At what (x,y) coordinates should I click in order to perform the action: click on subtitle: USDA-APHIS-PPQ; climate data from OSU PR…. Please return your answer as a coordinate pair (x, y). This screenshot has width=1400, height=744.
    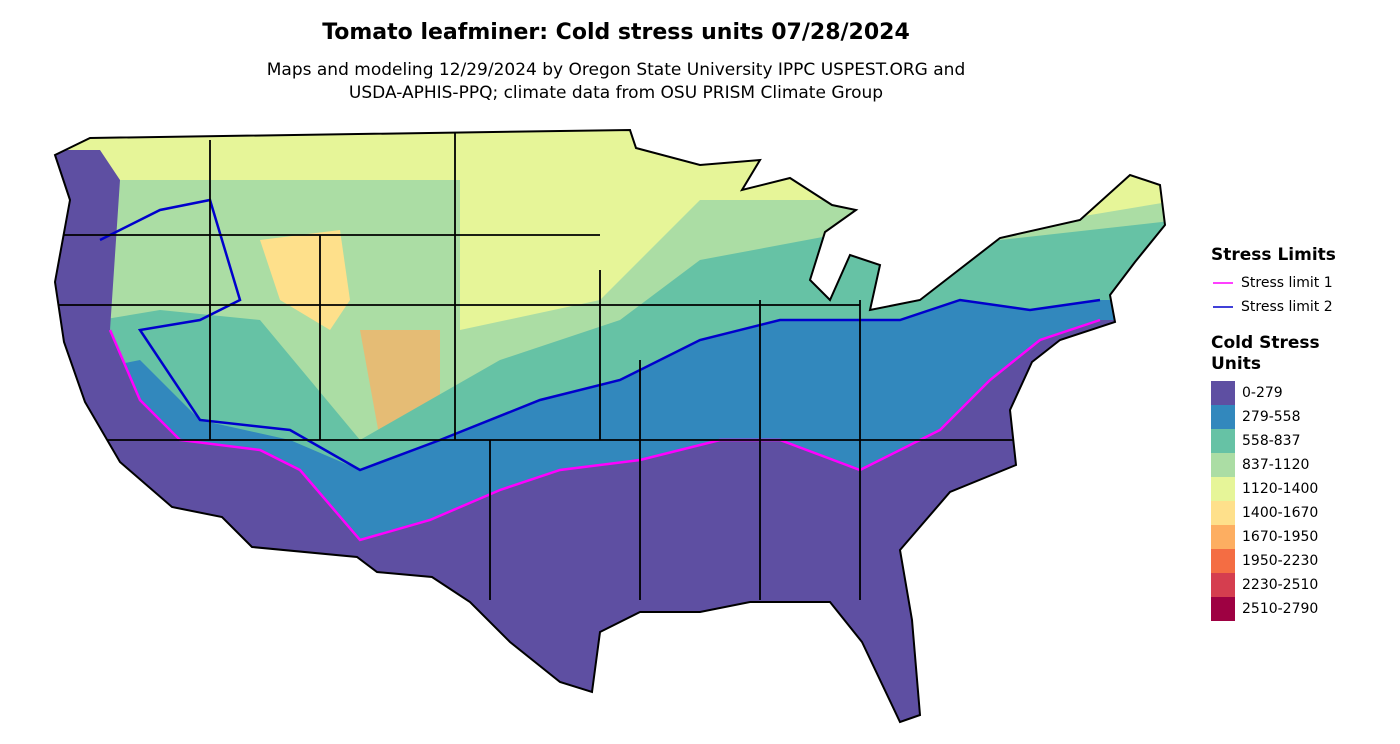
    Looking at the image, I should click on (616, 93).